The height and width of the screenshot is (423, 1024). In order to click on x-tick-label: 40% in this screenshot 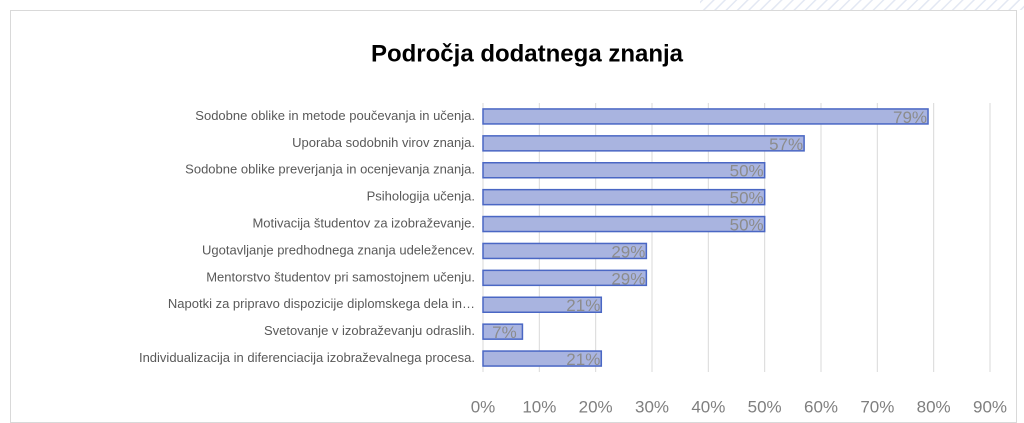, I will do `click(708, 406)`.